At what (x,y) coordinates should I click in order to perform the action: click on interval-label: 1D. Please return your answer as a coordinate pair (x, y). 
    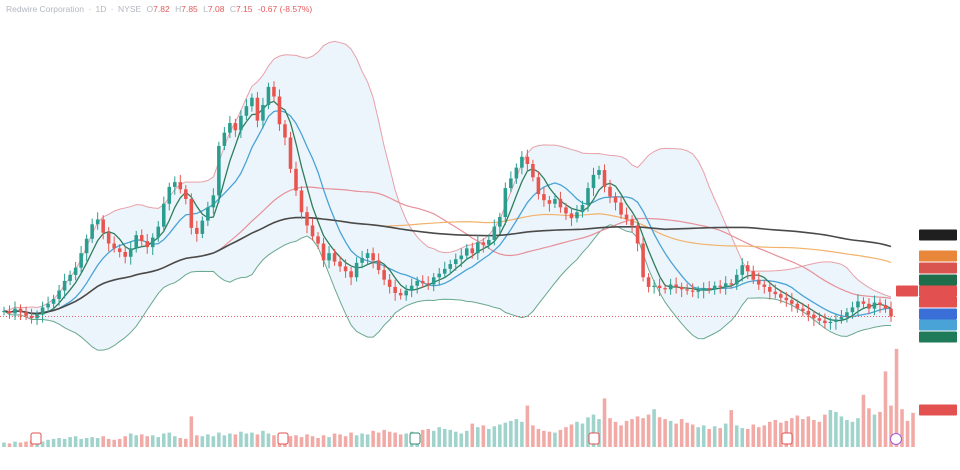
    Looking at the image, I should click on (101, 9).